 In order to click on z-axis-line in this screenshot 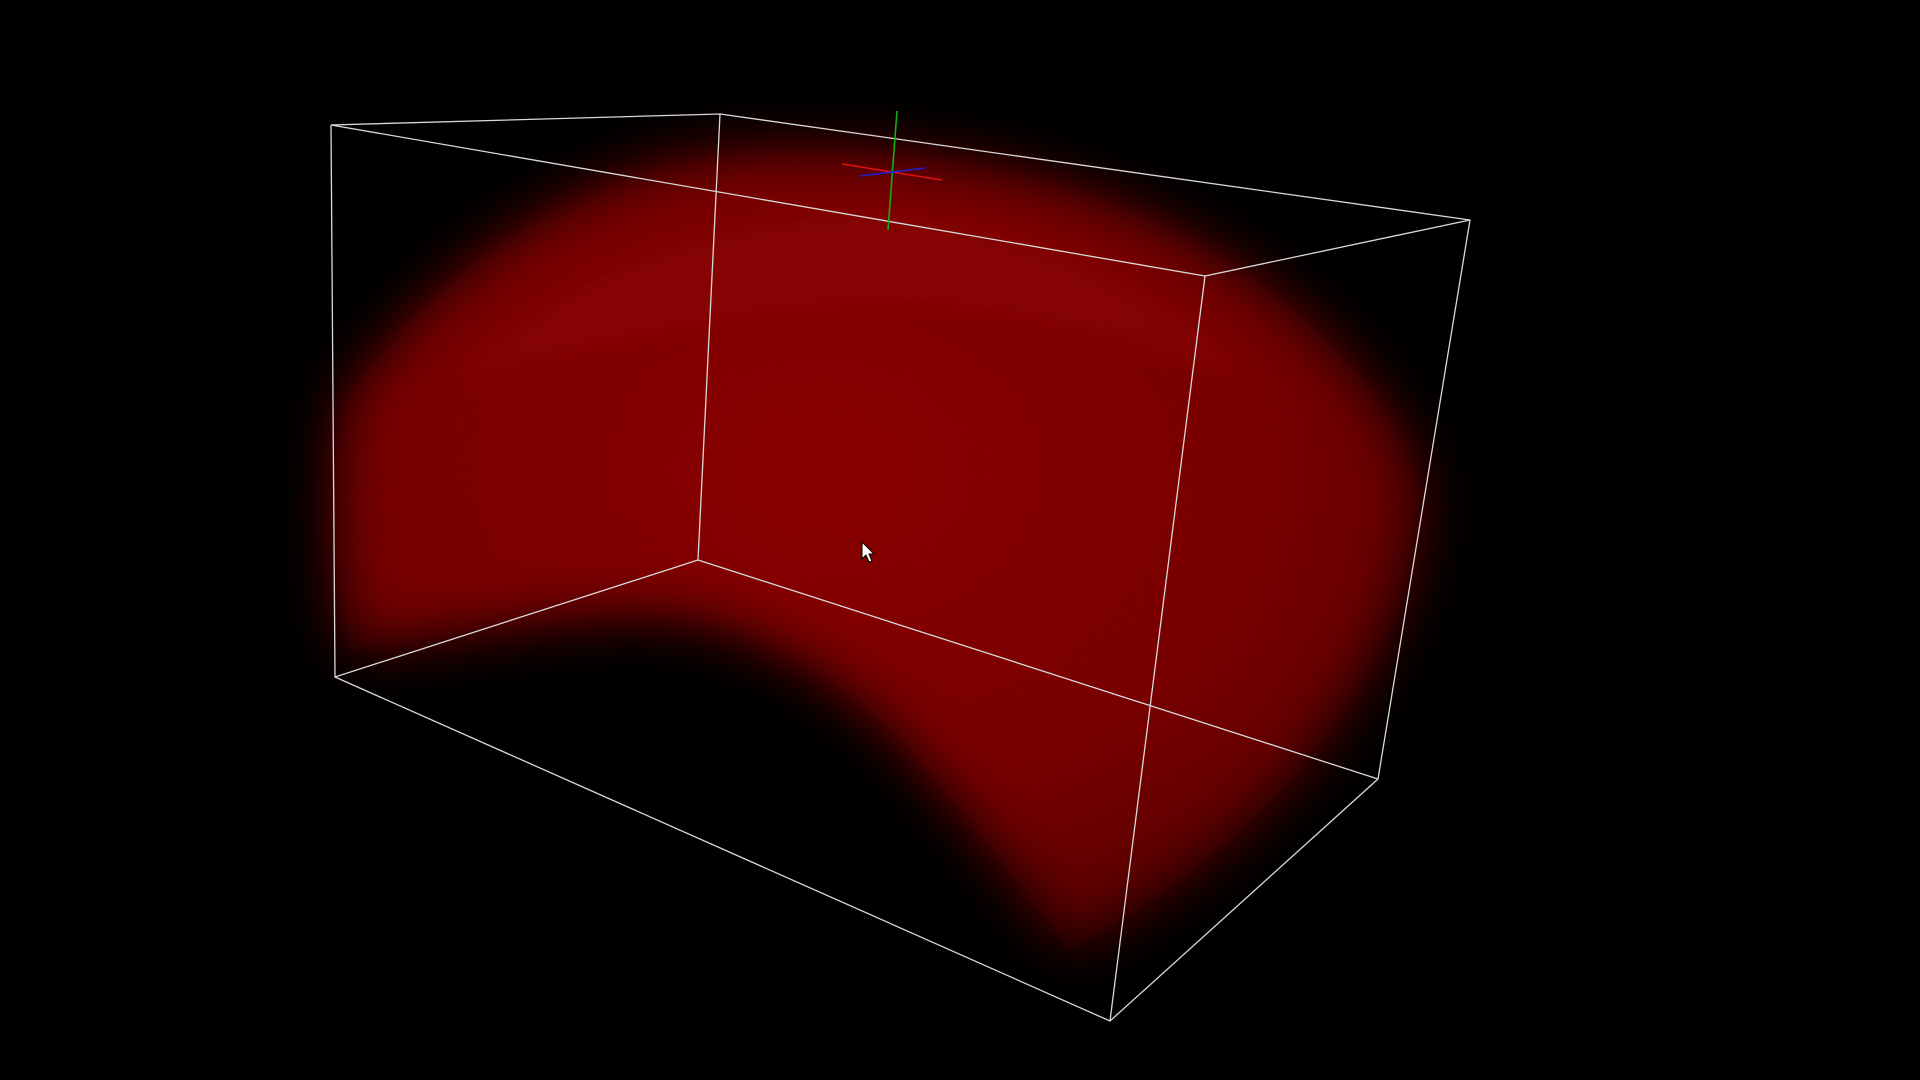, I will do `click(892, 172)`.